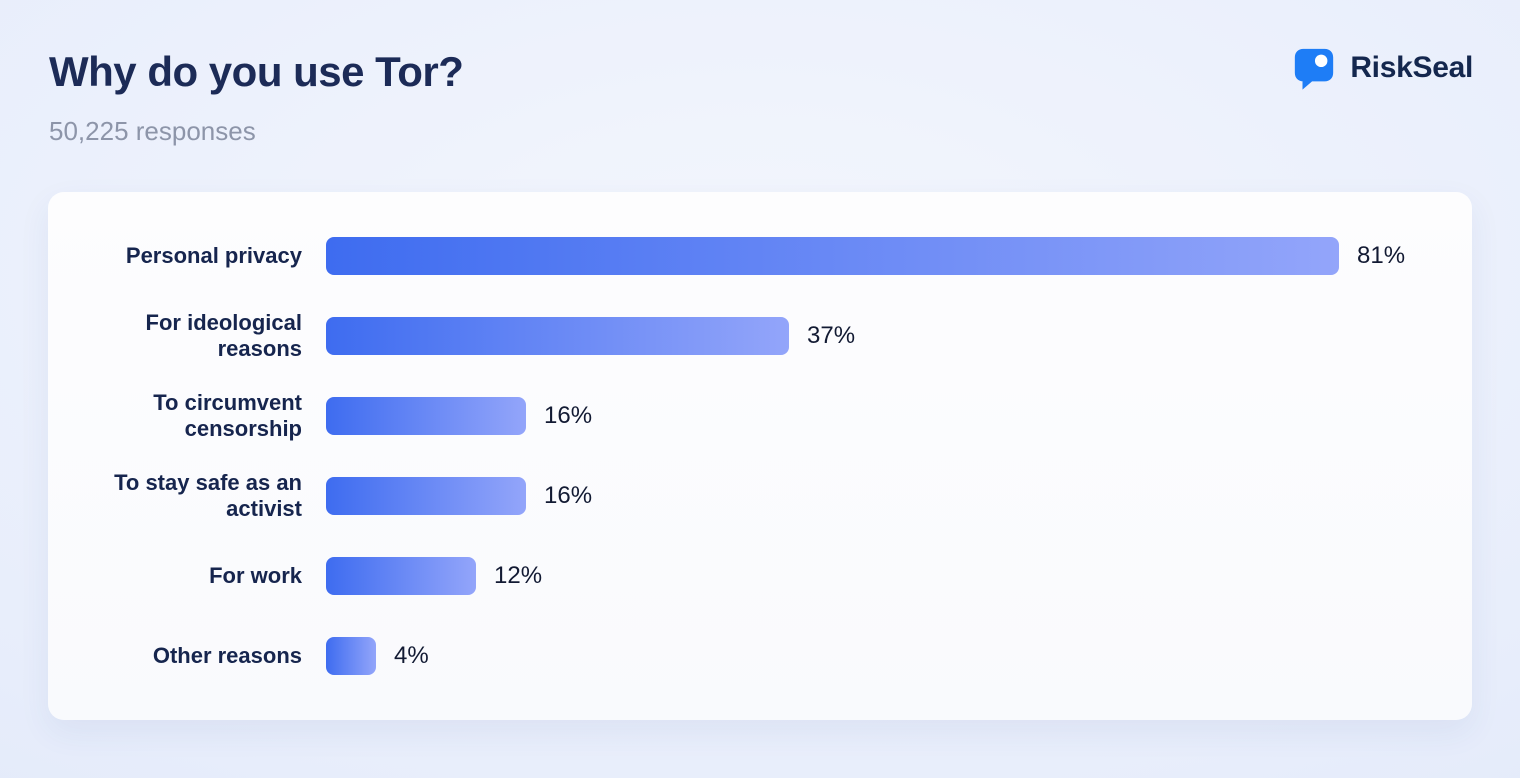  Describe the element at coordinates (1381, 255) in the screenshot. I see `value-label: 81%` at that location.